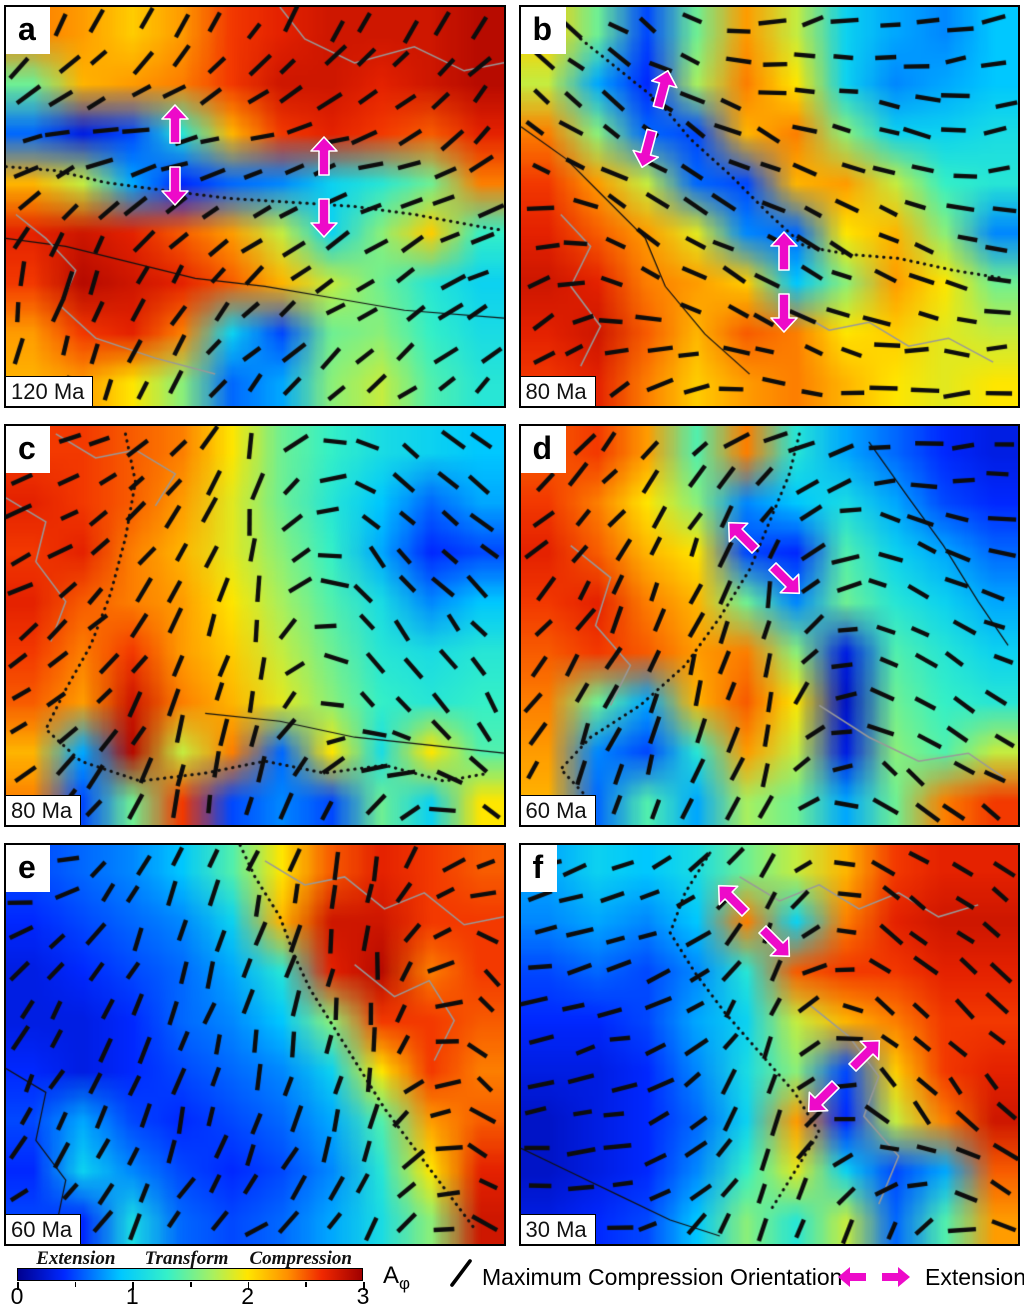  What do you see at coordinates (461, 1273) in the screenshot?
I see `max-compression-orientation-icon` at bounding box center [461, 1273].